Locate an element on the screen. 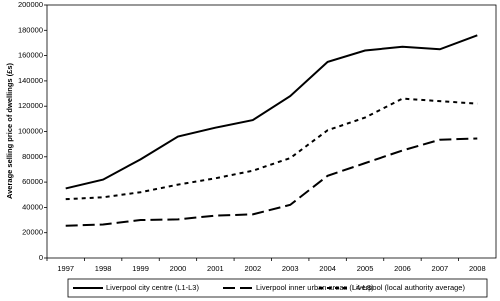  x-tick-label: 2007 is located at coordinates (440, 268).